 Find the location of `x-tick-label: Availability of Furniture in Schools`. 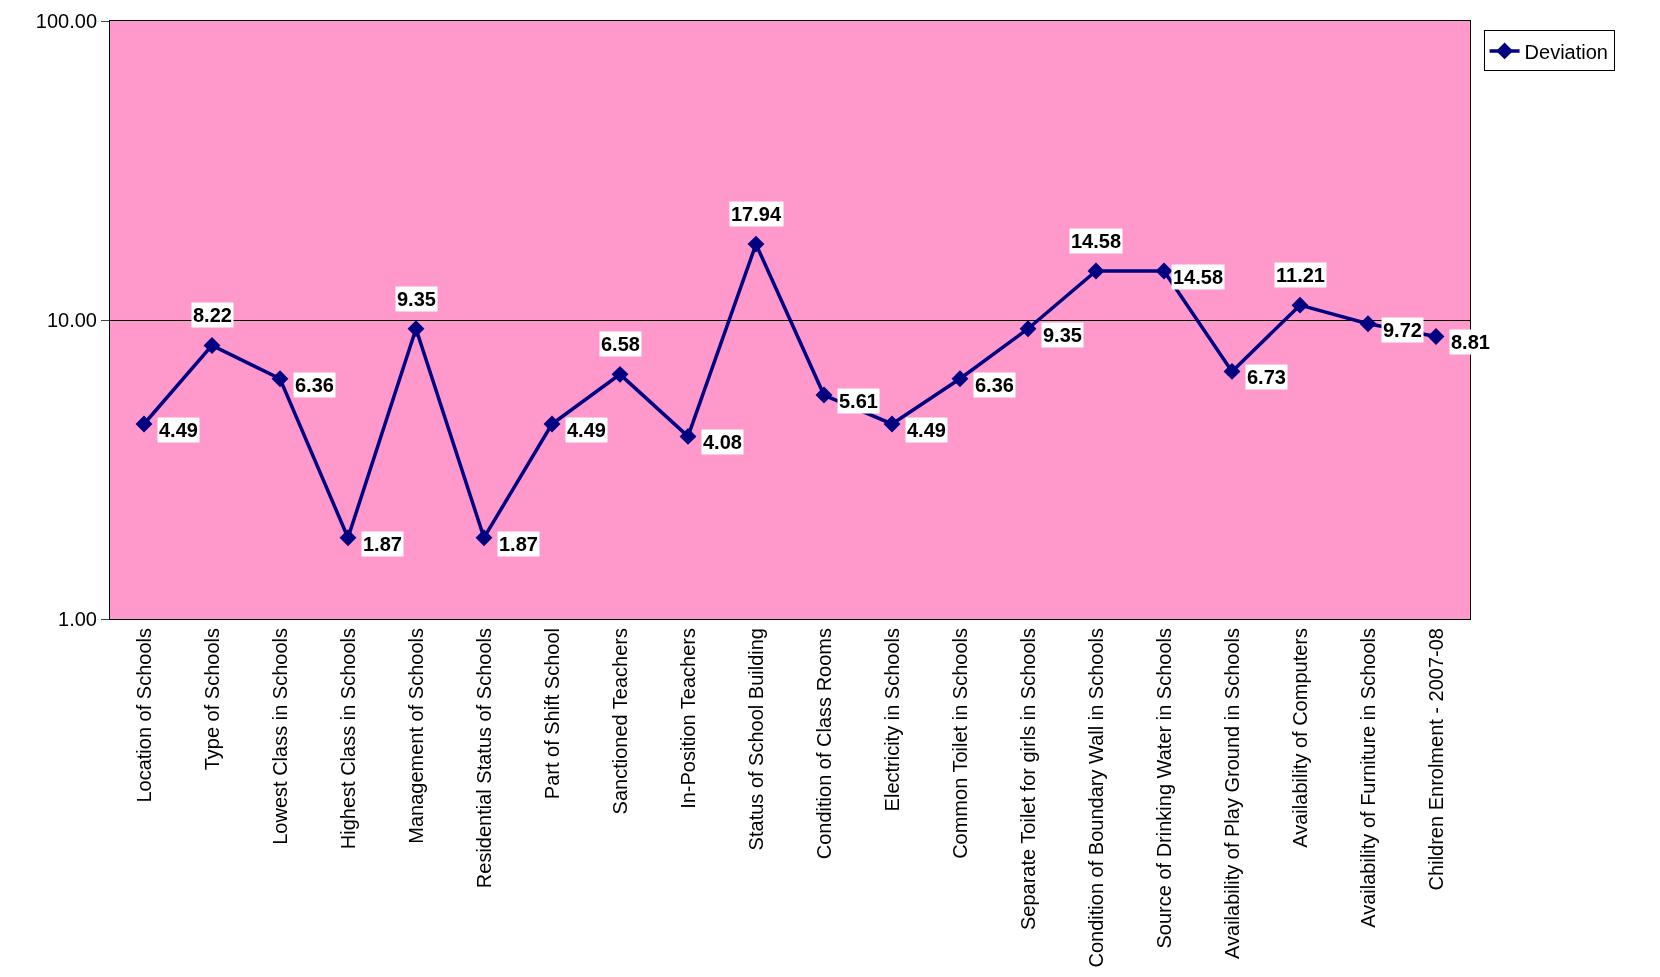

x-tick-label: Availability of Furniture in Schools is located at coordinates (1367, 778).